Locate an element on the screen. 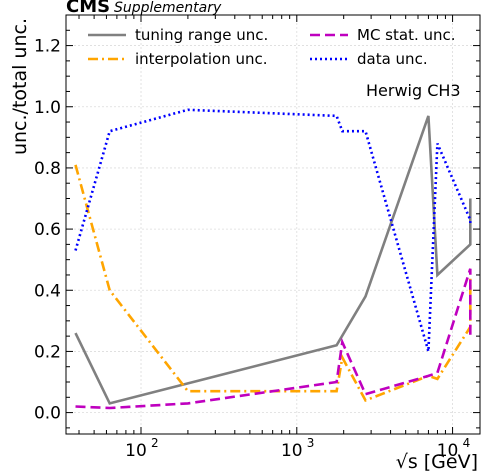 The width and height of the screenshot is (483, 476). y-tick-label: 0.2 is located at coordinates (47, 352).